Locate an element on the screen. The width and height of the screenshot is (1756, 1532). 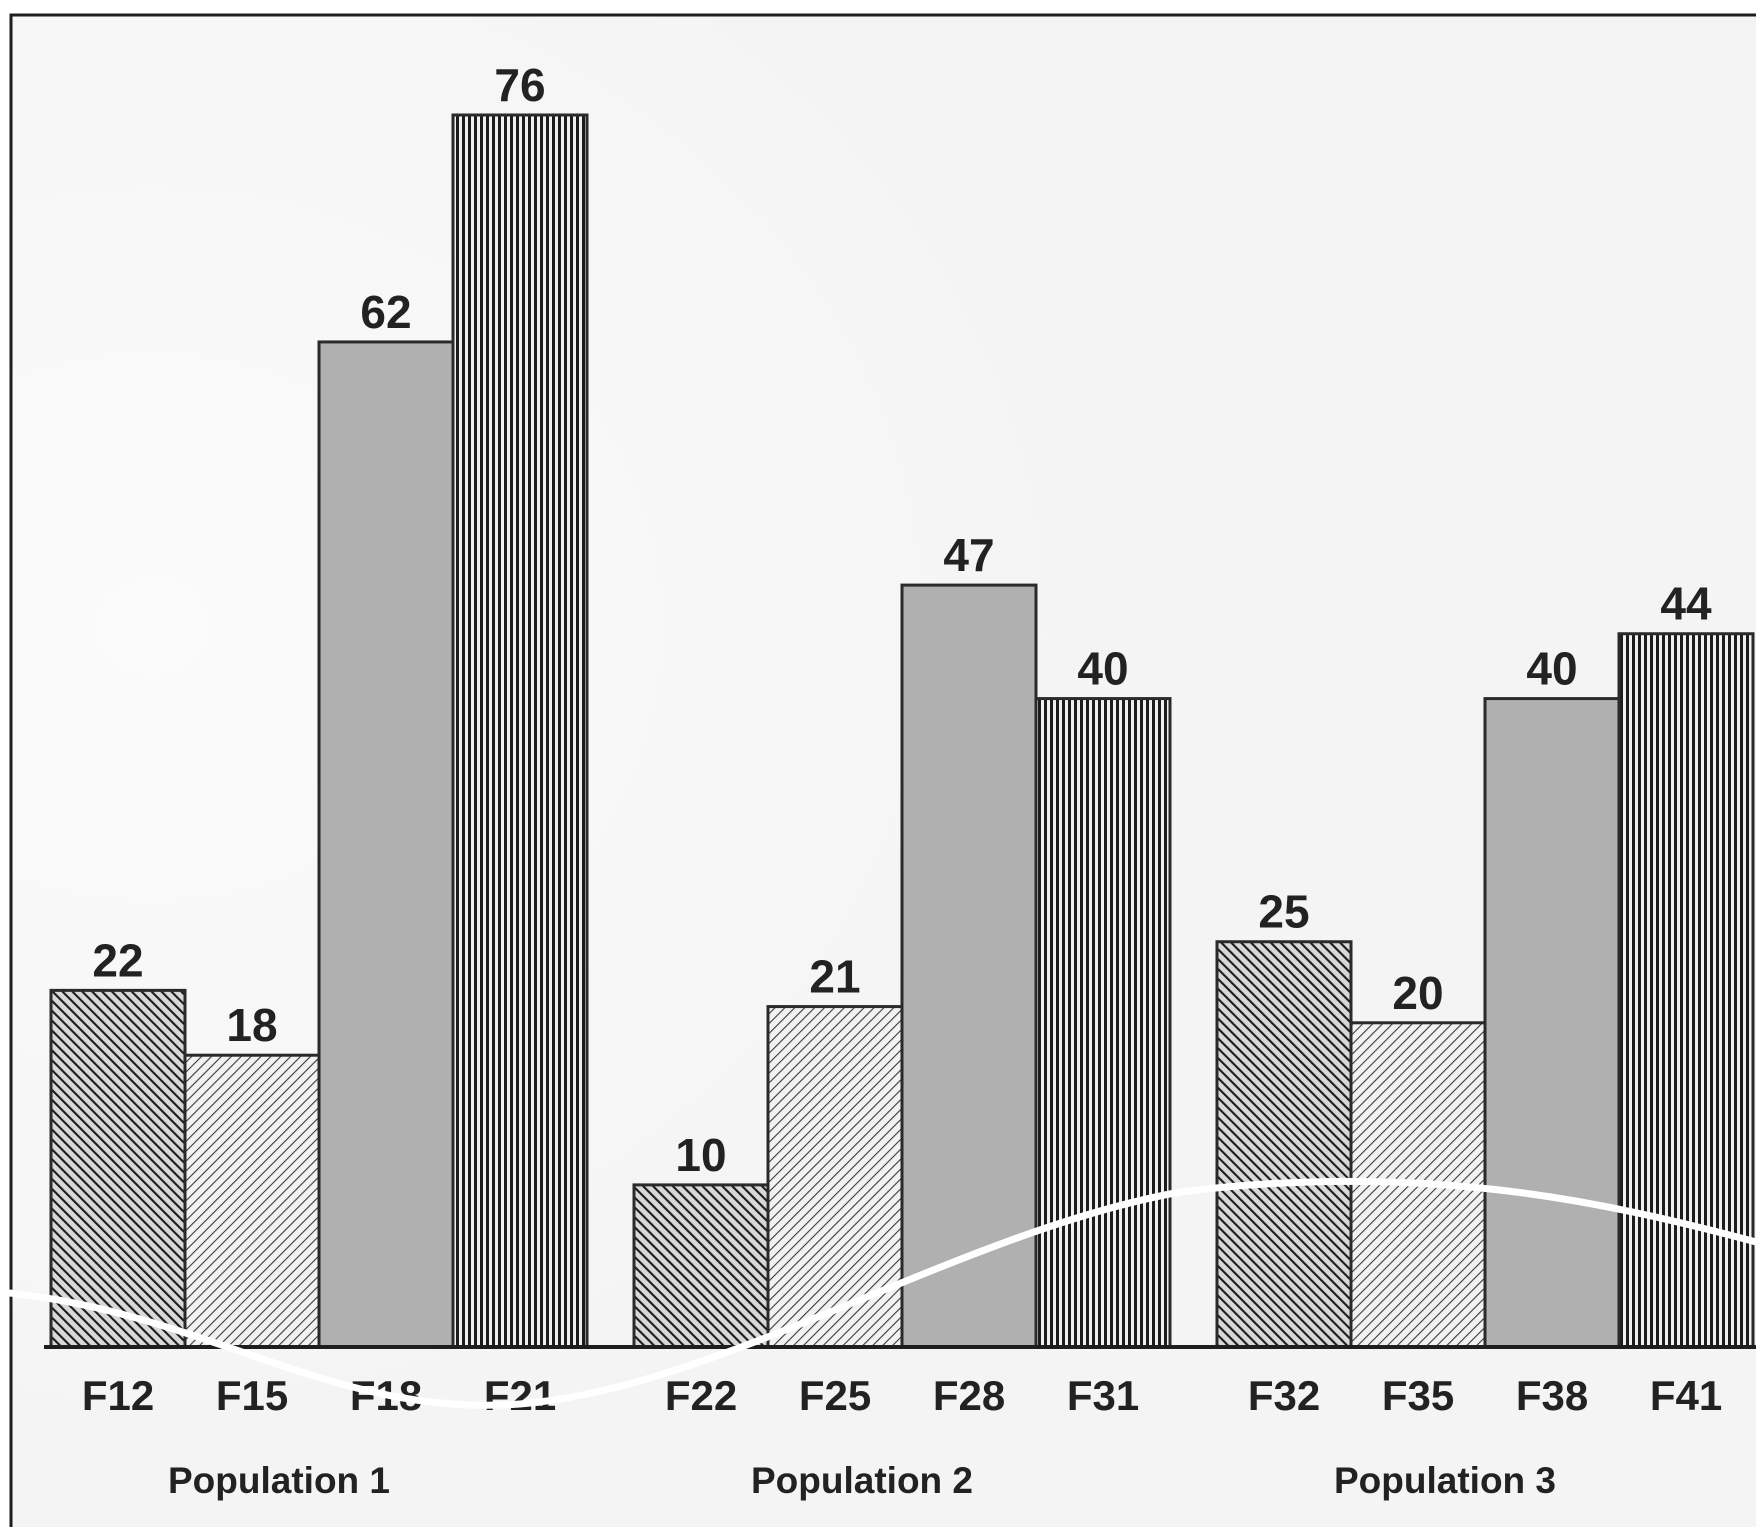
group-label-population-2: Population 2 is located at coordinates (862, 1480).